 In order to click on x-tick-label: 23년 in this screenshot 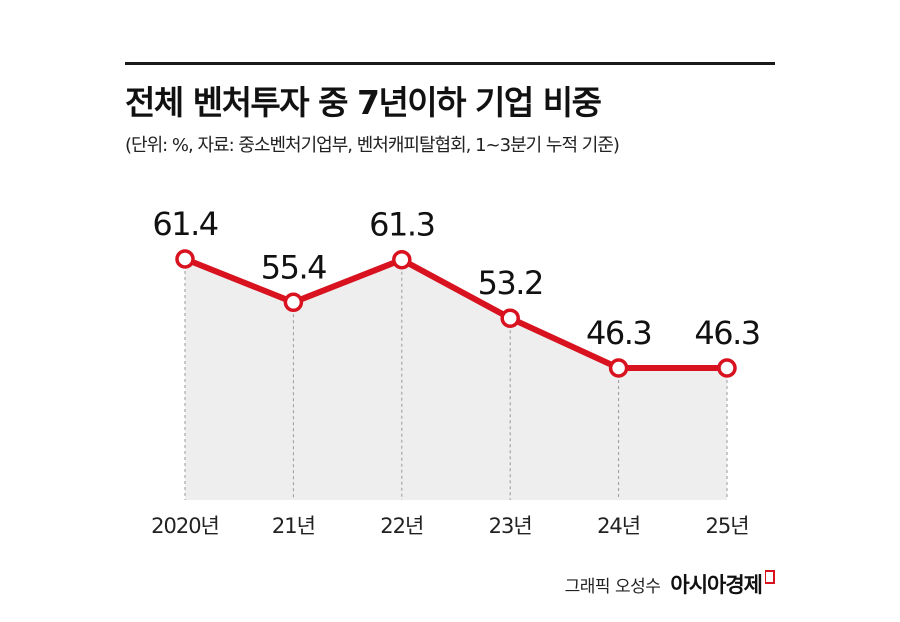, I will do `click(510, 526)`.